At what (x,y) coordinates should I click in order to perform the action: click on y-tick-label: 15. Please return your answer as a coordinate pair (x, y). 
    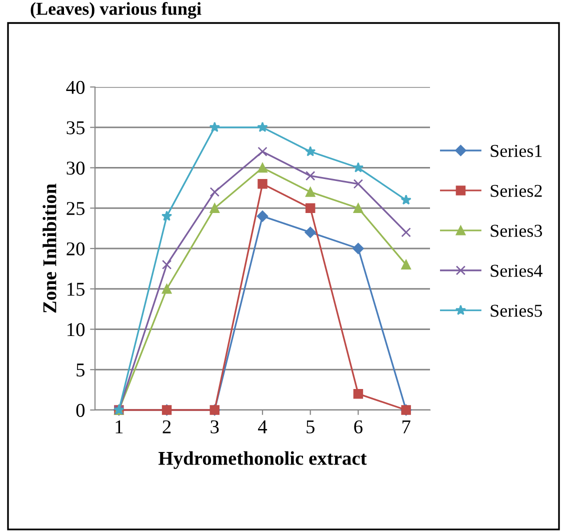
    Looking at the image, I should click on (76, 289).